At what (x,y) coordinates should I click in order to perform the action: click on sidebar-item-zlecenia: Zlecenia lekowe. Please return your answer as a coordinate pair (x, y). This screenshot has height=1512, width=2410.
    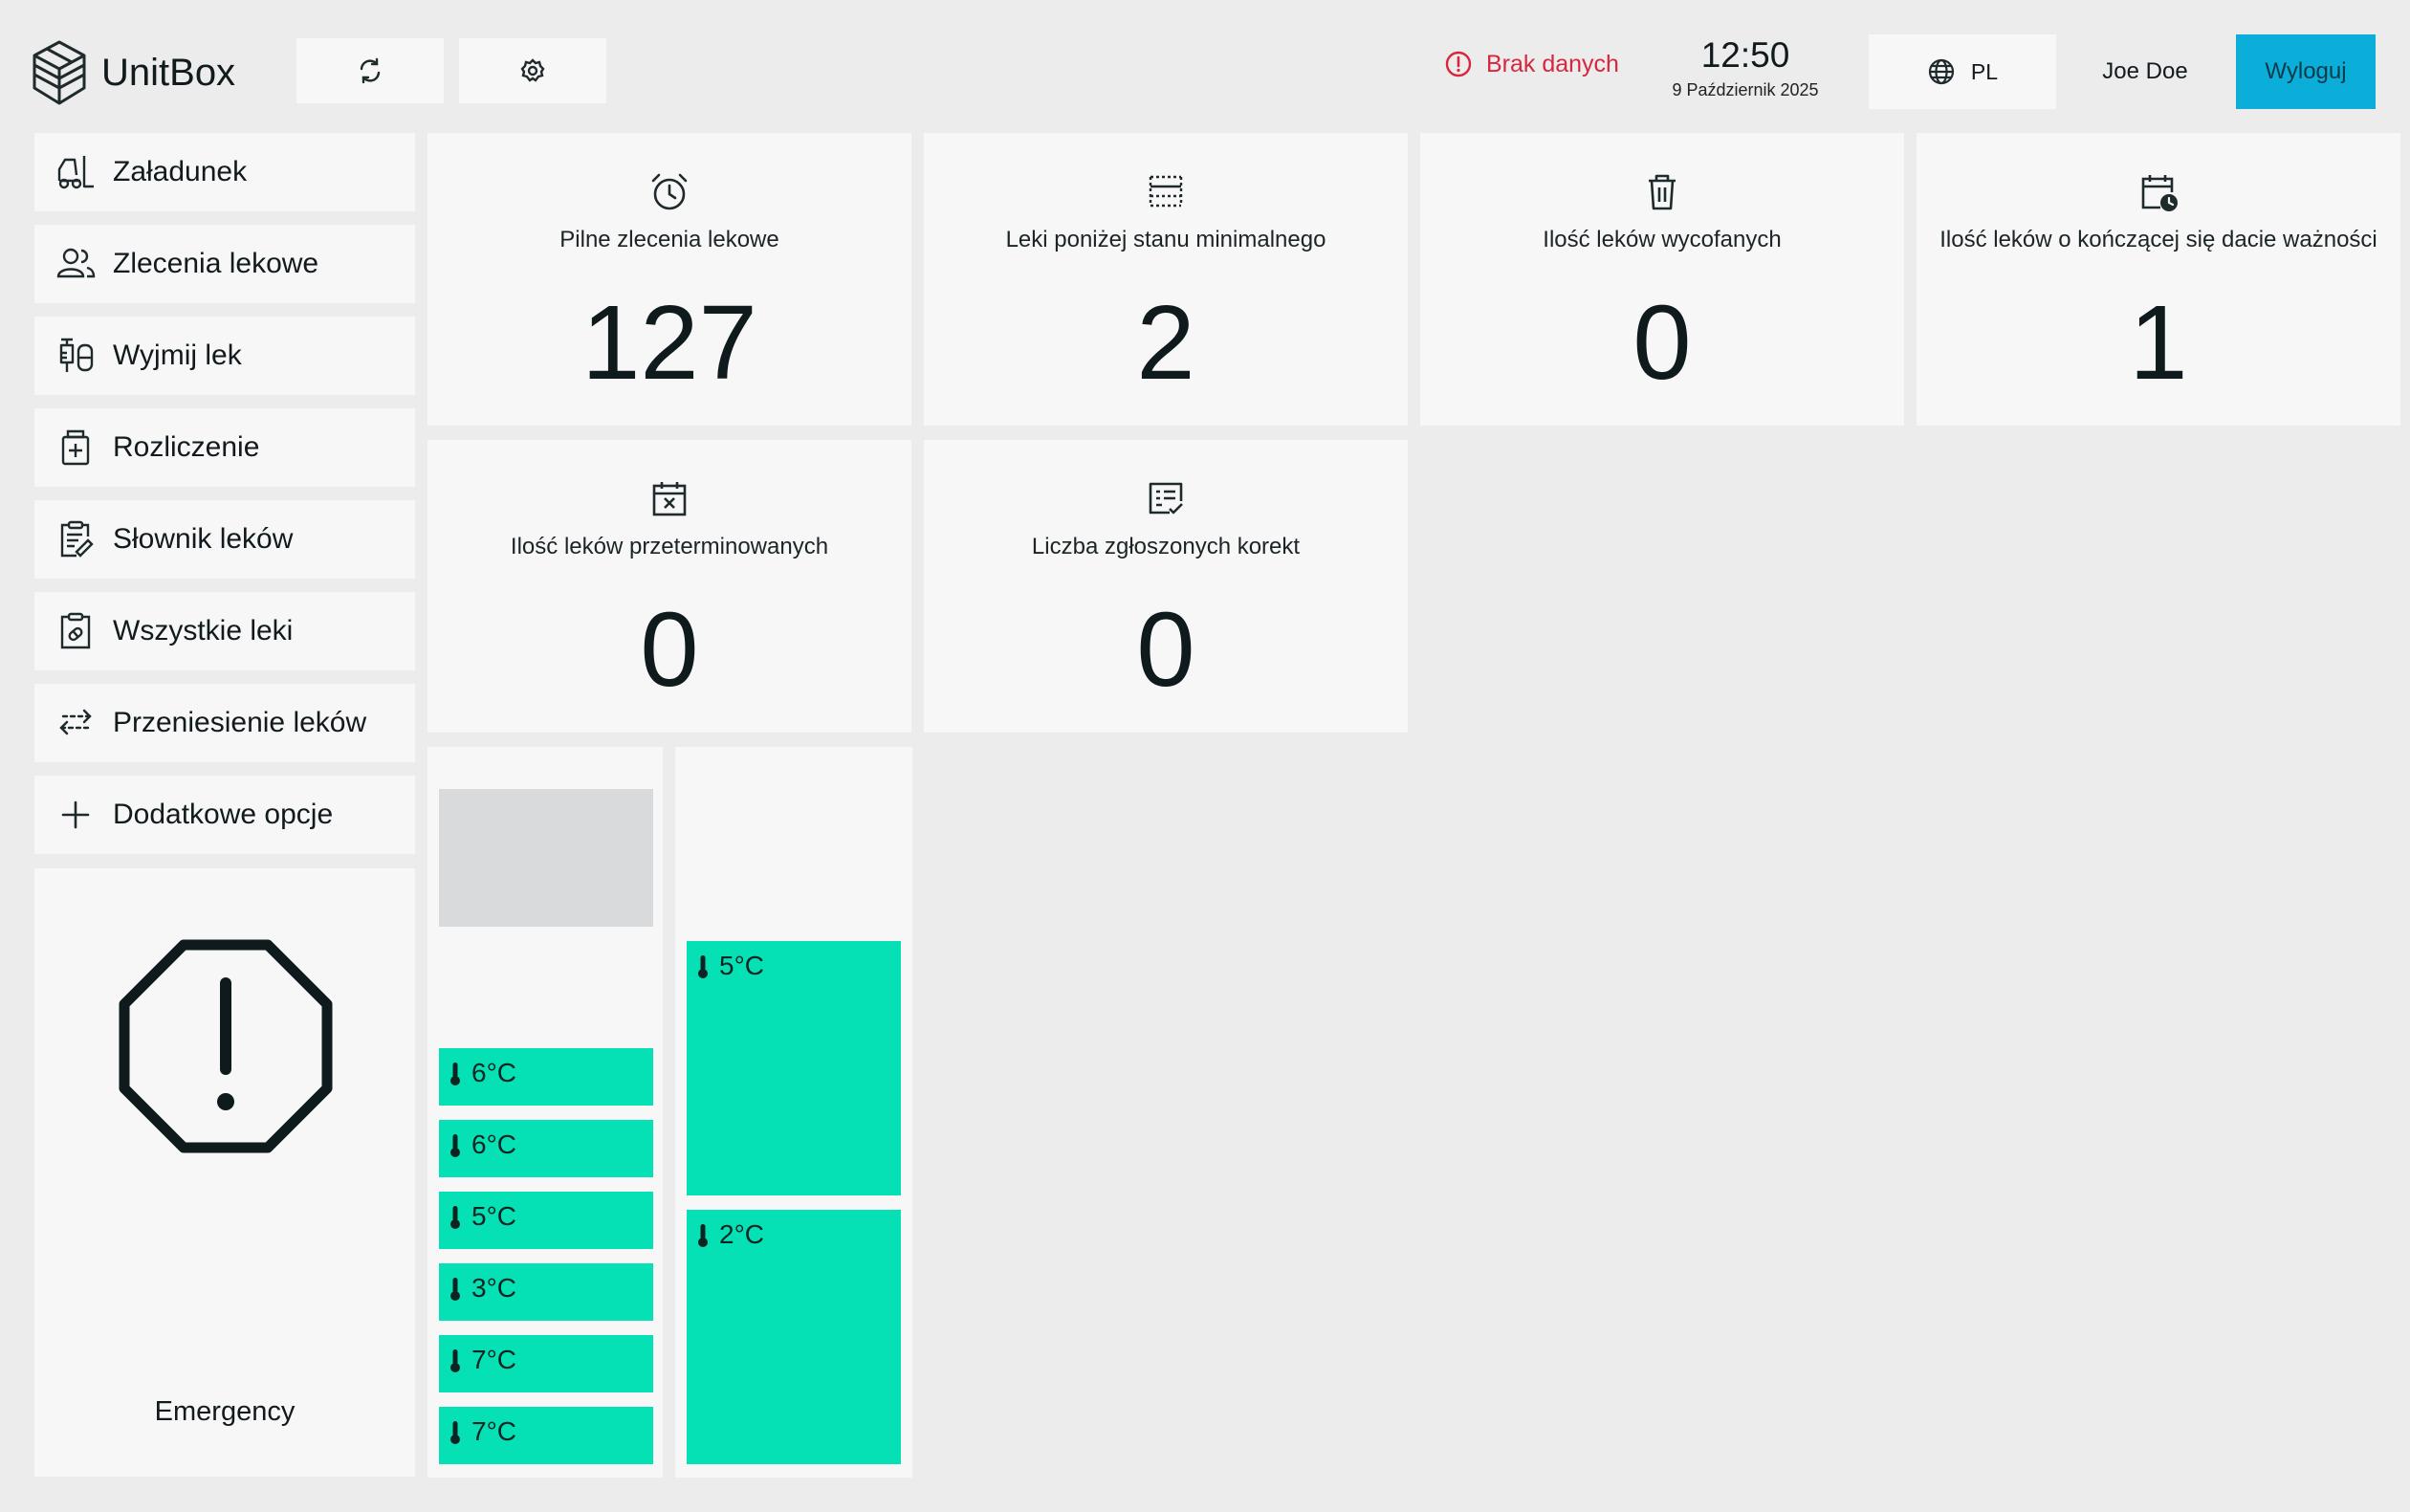
    Looking at the image, I should click on (225, 264).